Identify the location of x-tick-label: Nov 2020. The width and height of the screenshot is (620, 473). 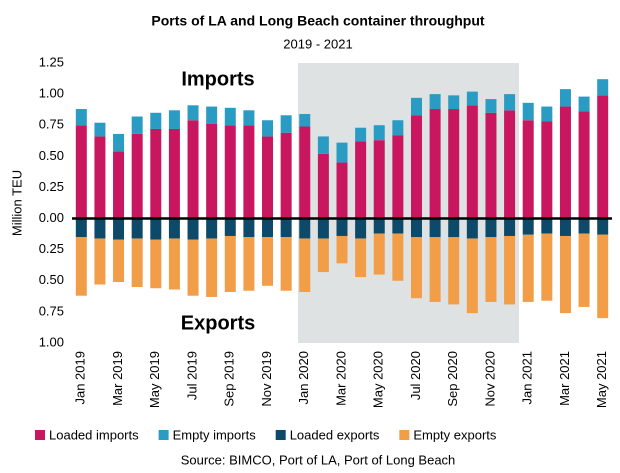
(489, 379).